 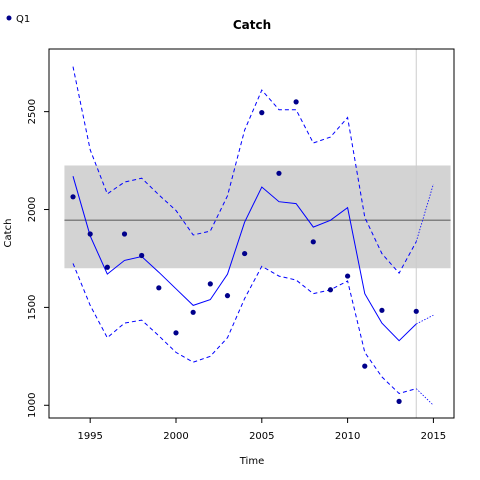 What do you see at coordinates (433, 436) in the screenshot?
I see `x-tick-label: 2015` at bounding box center [433, 436].